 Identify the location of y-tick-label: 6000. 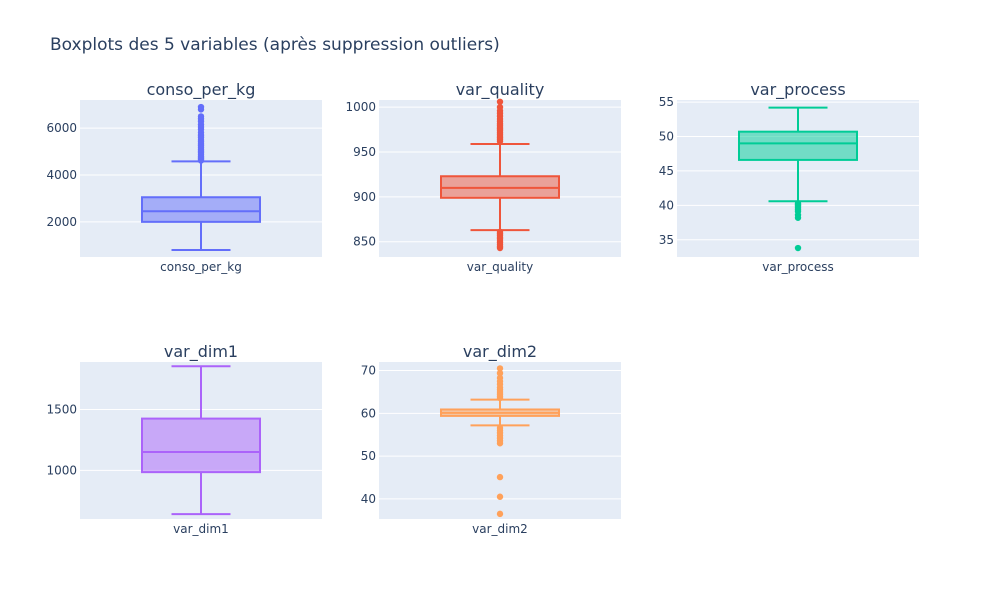
(61, 128).